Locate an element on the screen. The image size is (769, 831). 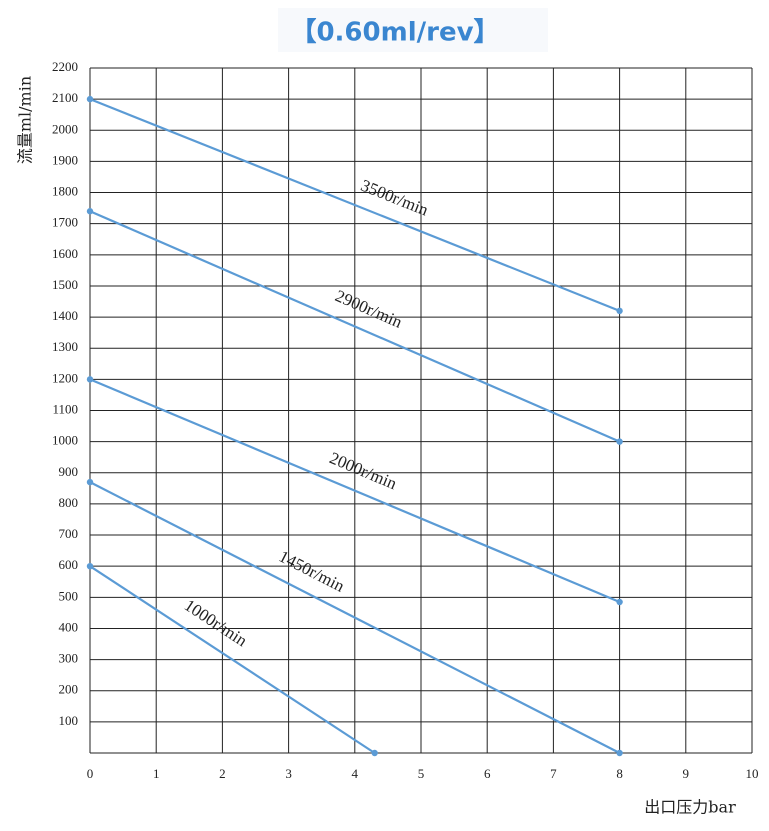
y-tick-label: 200 is located at coordinates (69, 689).